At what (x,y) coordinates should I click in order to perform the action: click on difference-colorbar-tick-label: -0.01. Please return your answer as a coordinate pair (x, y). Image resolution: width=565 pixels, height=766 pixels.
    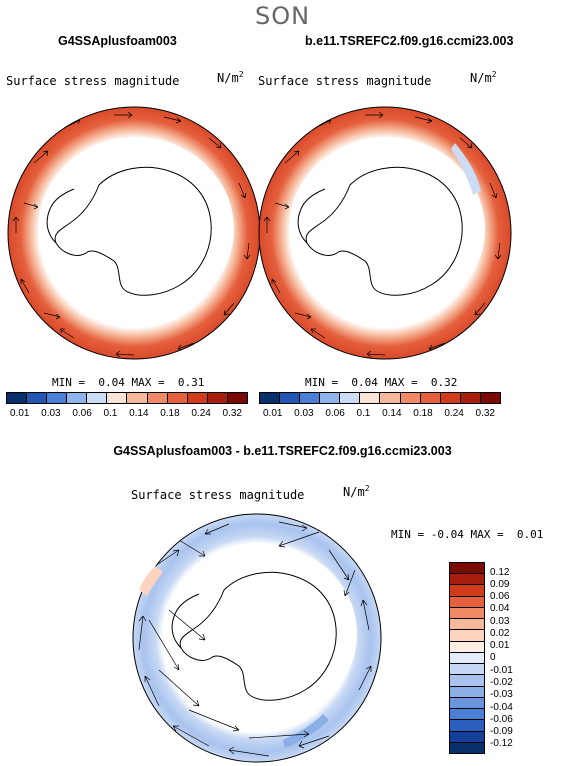
    Looking at the image, I should click on (501, 670).